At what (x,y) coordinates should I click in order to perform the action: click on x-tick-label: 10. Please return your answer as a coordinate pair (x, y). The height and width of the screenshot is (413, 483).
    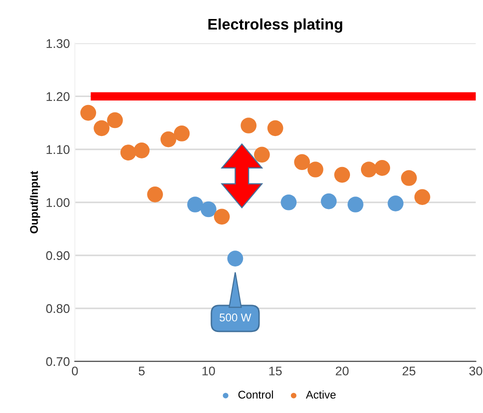
    Looking at the image, I should click on (208, 371).